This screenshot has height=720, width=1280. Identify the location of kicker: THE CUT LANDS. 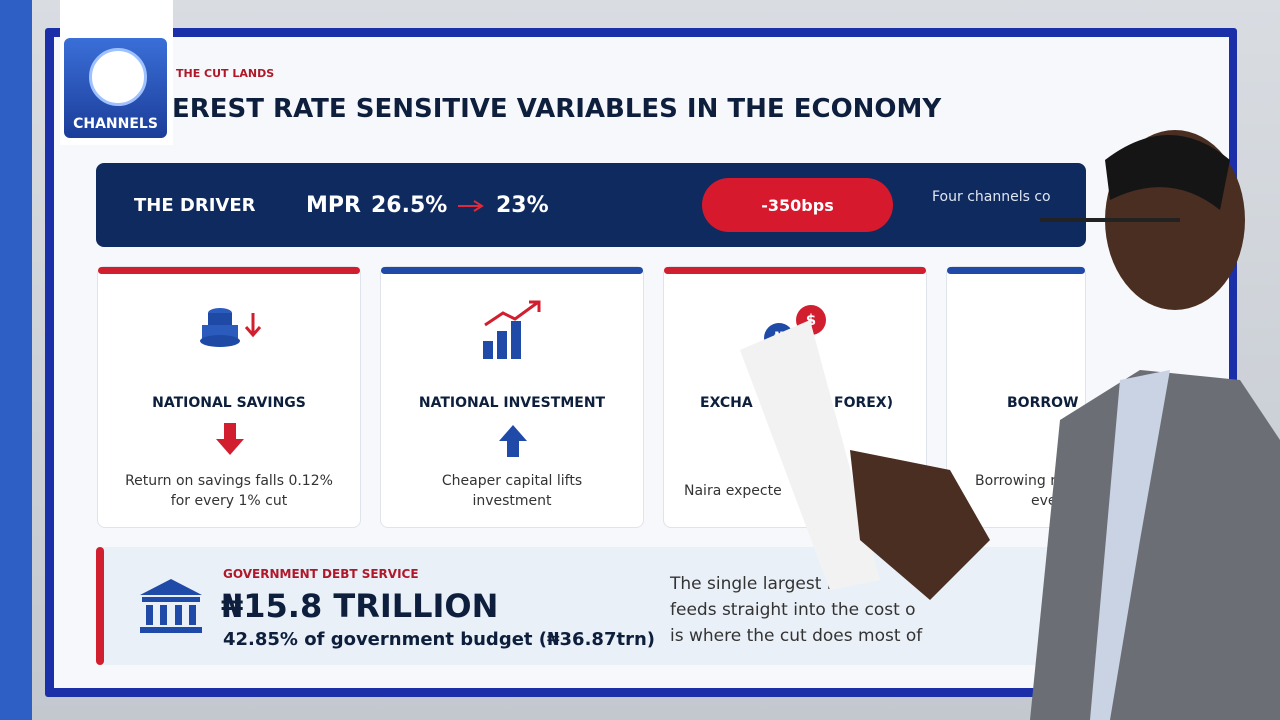
(225, 73).